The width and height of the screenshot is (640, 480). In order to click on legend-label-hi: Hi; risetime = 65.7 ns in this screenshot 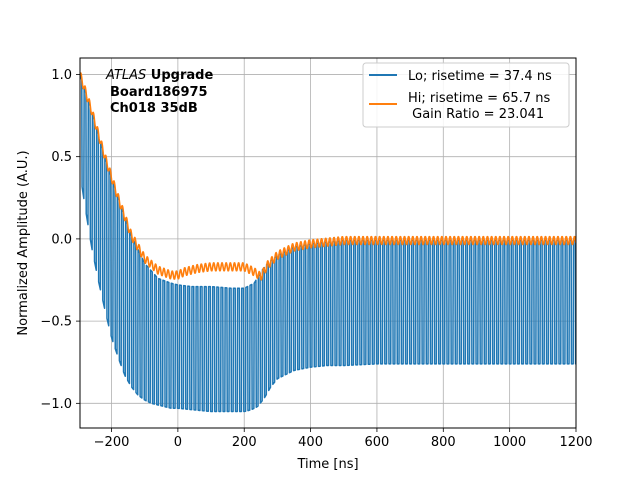, I will do `click(479, 98)`.